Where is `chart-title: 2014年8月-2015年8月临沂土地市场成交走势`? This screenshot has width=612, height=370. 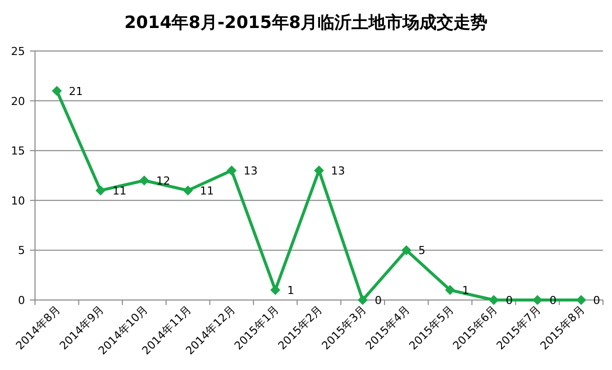 chart-title: 2014年8月-2015年8月临沂土地市场成交走势 is located at coordinates (306, 23).